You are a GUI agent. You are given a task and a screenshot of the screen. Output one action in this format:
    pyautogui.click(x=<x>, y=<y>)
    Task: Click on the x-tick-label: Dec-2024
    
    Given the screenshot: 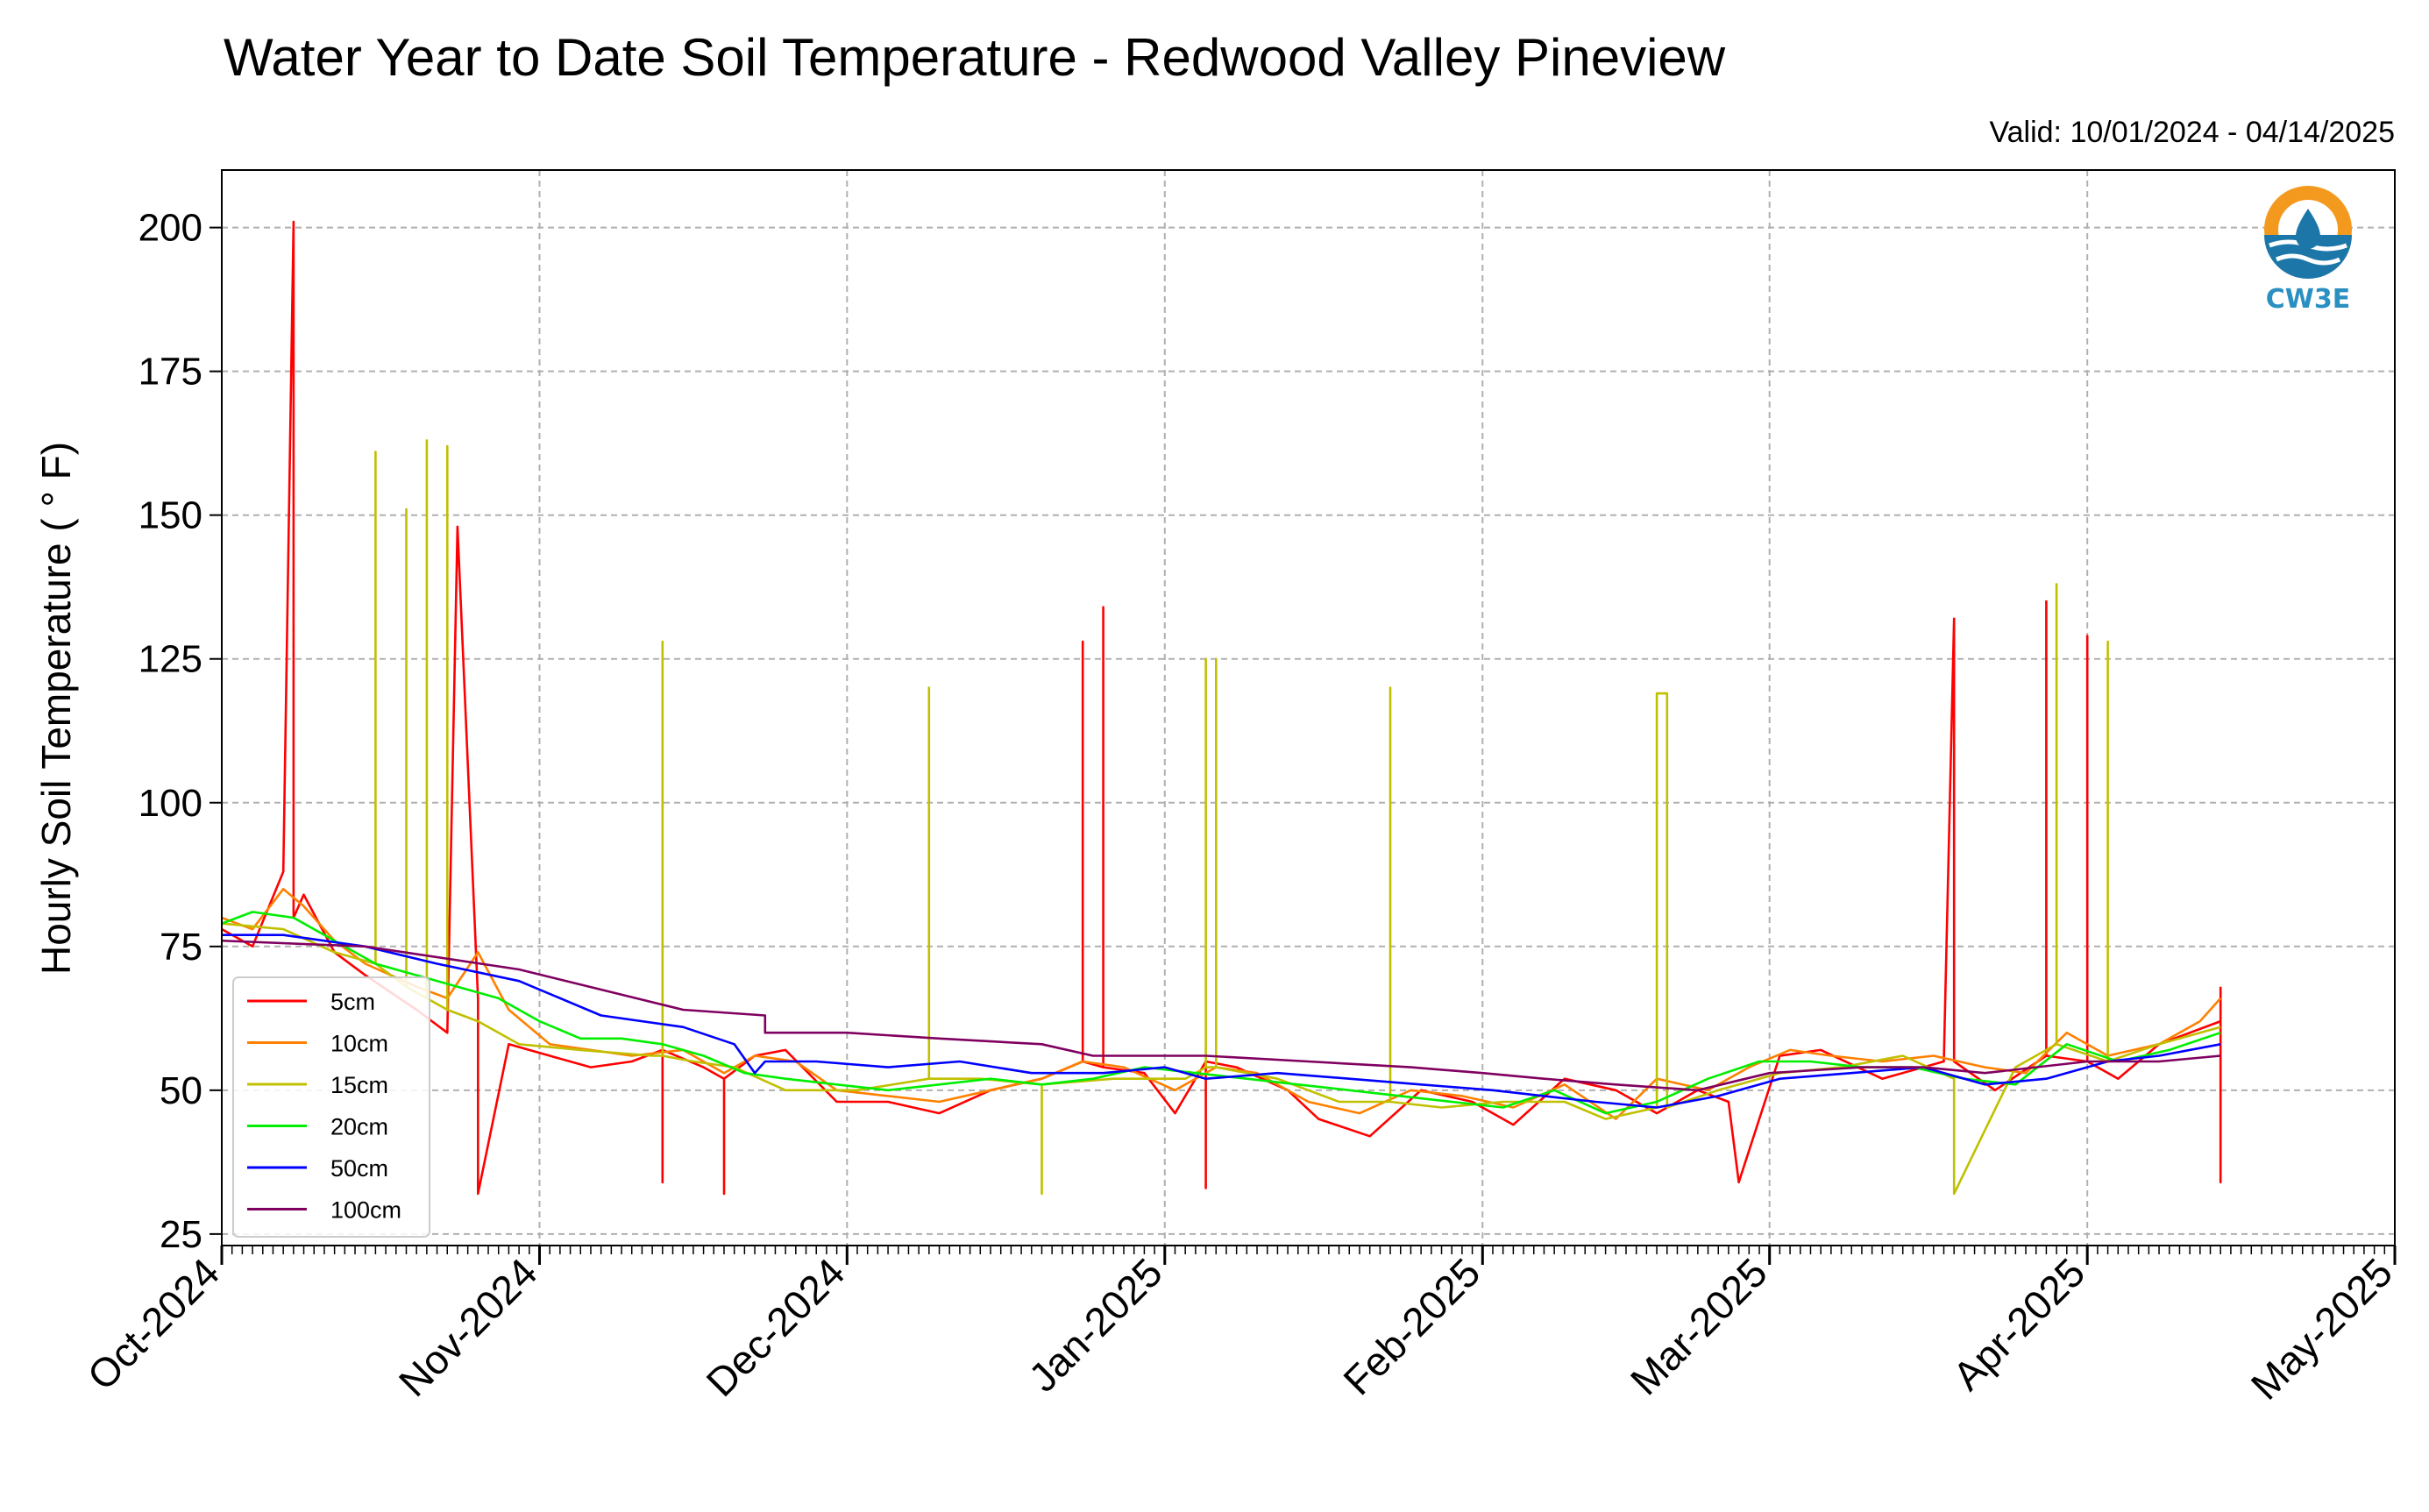 What is the action you would take?
    pyautogui.click(x=776, y=1327)
    